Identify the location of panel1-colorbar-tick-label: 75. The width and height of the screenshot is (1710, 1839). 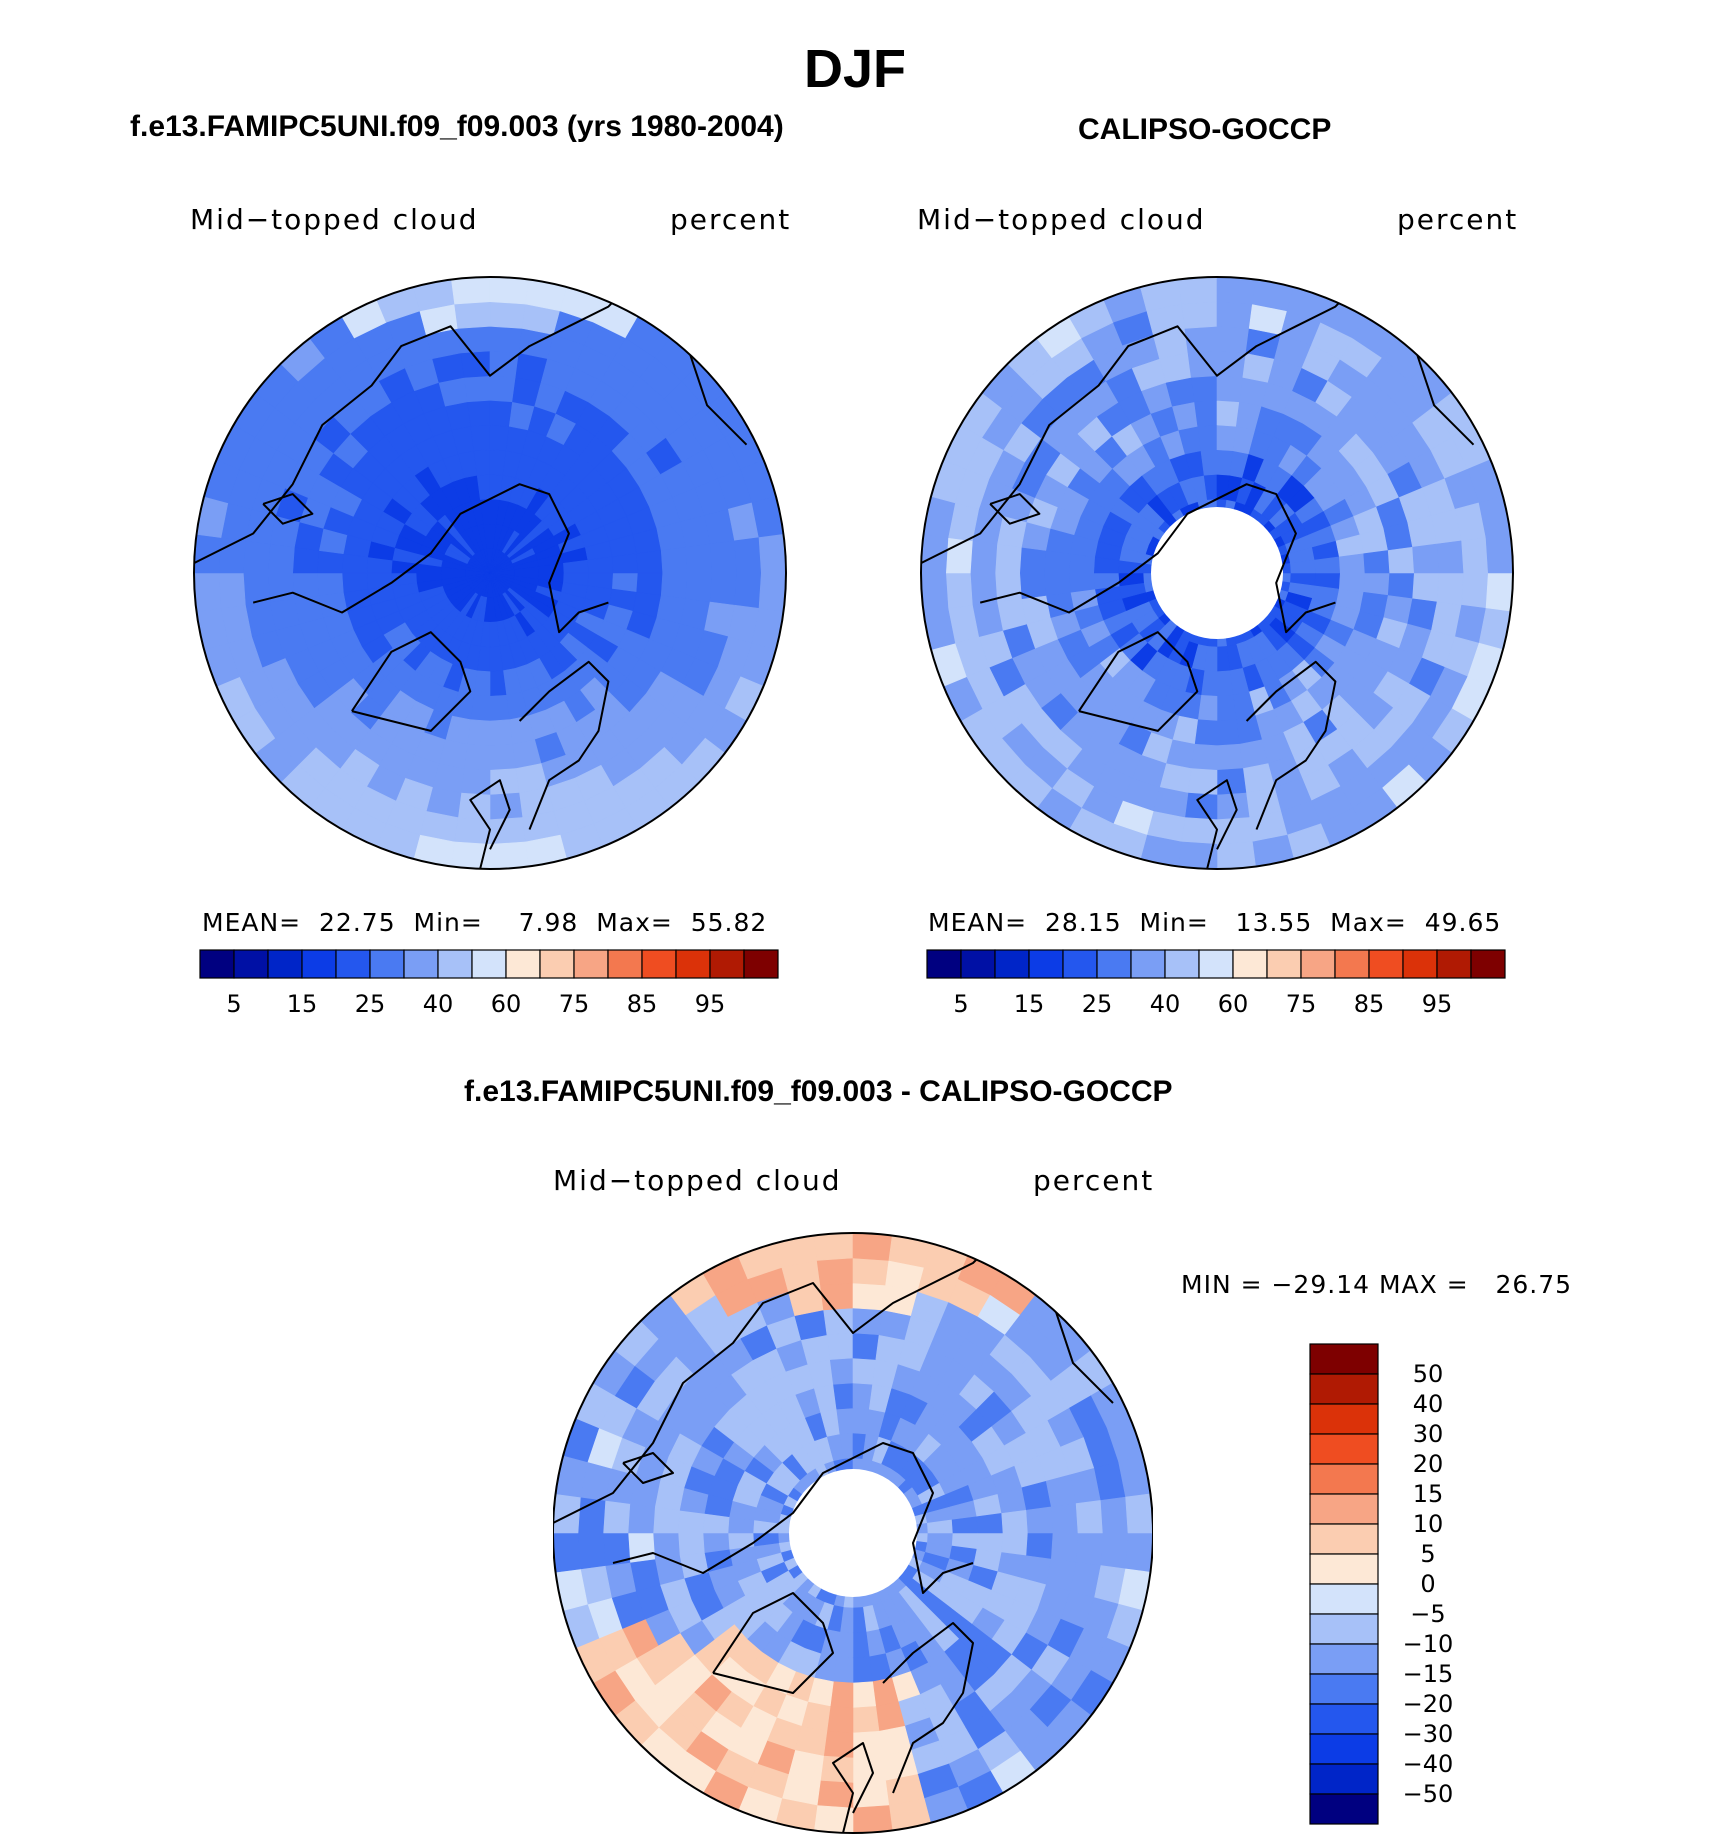
(574, 1004).